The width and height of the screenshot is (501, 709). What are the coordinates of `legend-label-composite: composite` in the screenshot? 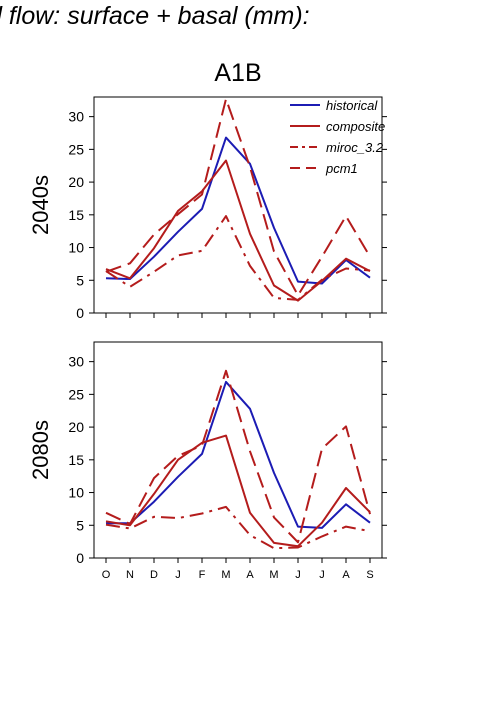 It's located at (355, 126).